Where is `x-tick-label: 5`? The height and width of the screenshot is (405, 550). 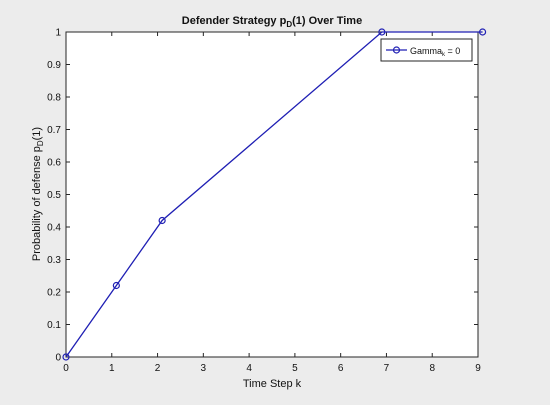 x-tick-label: 5 is located at coordinates (295, 368).